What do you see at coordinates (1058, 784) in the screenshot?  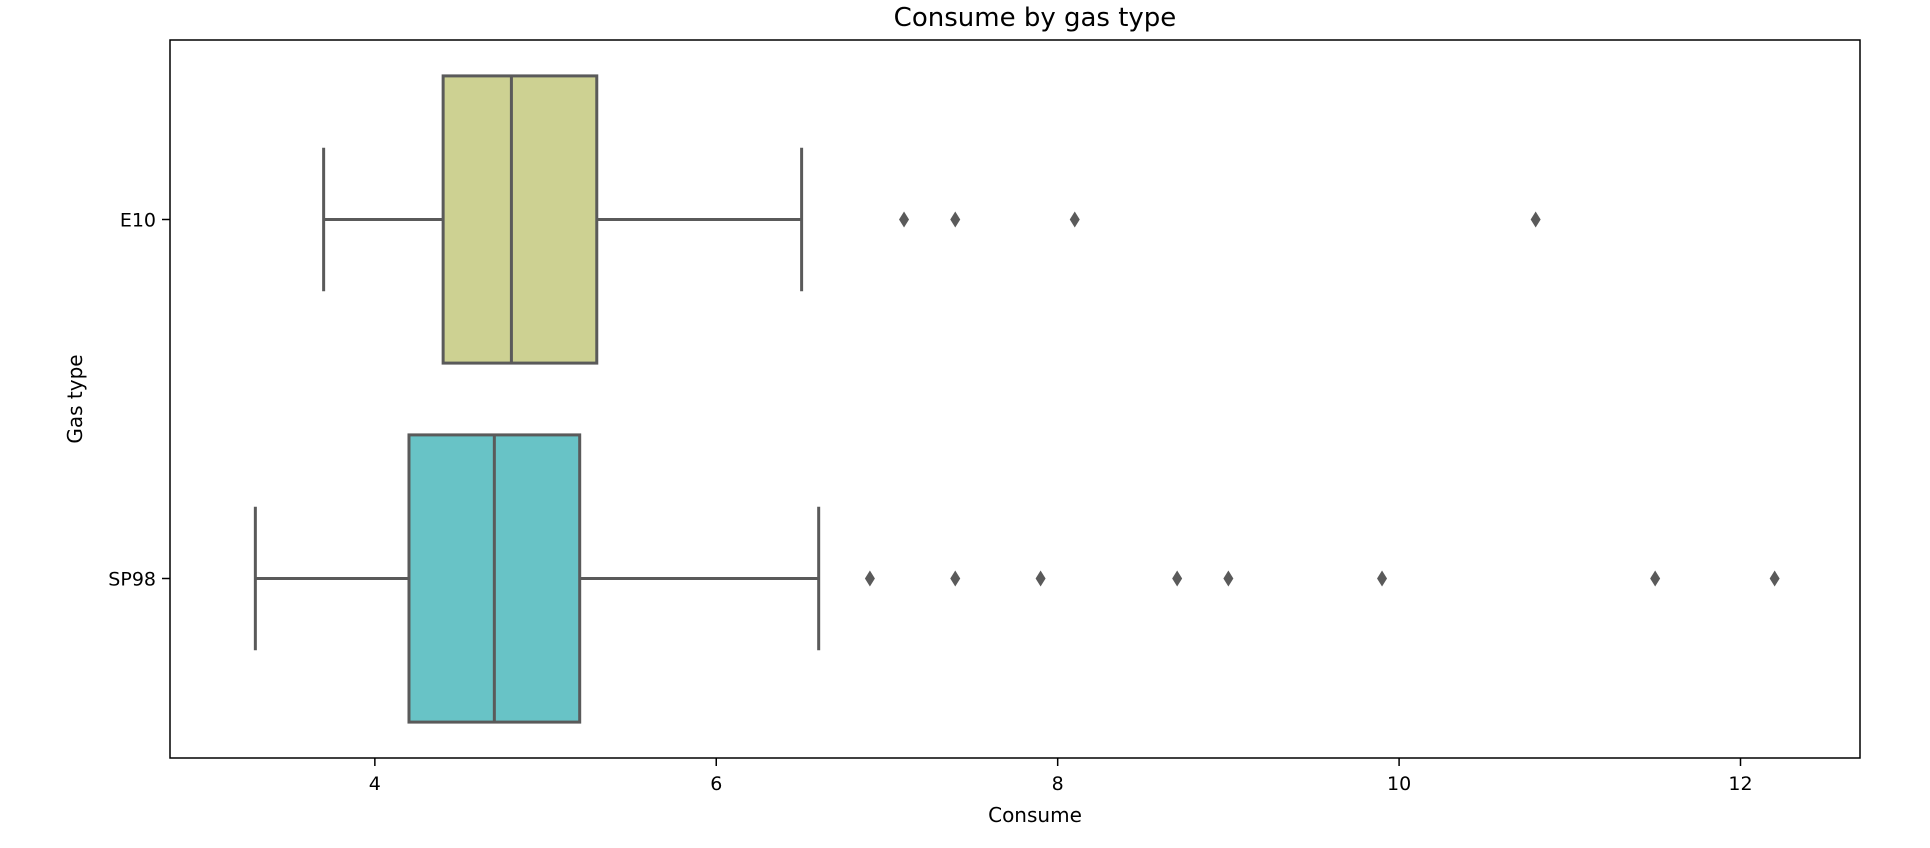 I see `x-tick-label: 8` at bounding box center [1058, 784].